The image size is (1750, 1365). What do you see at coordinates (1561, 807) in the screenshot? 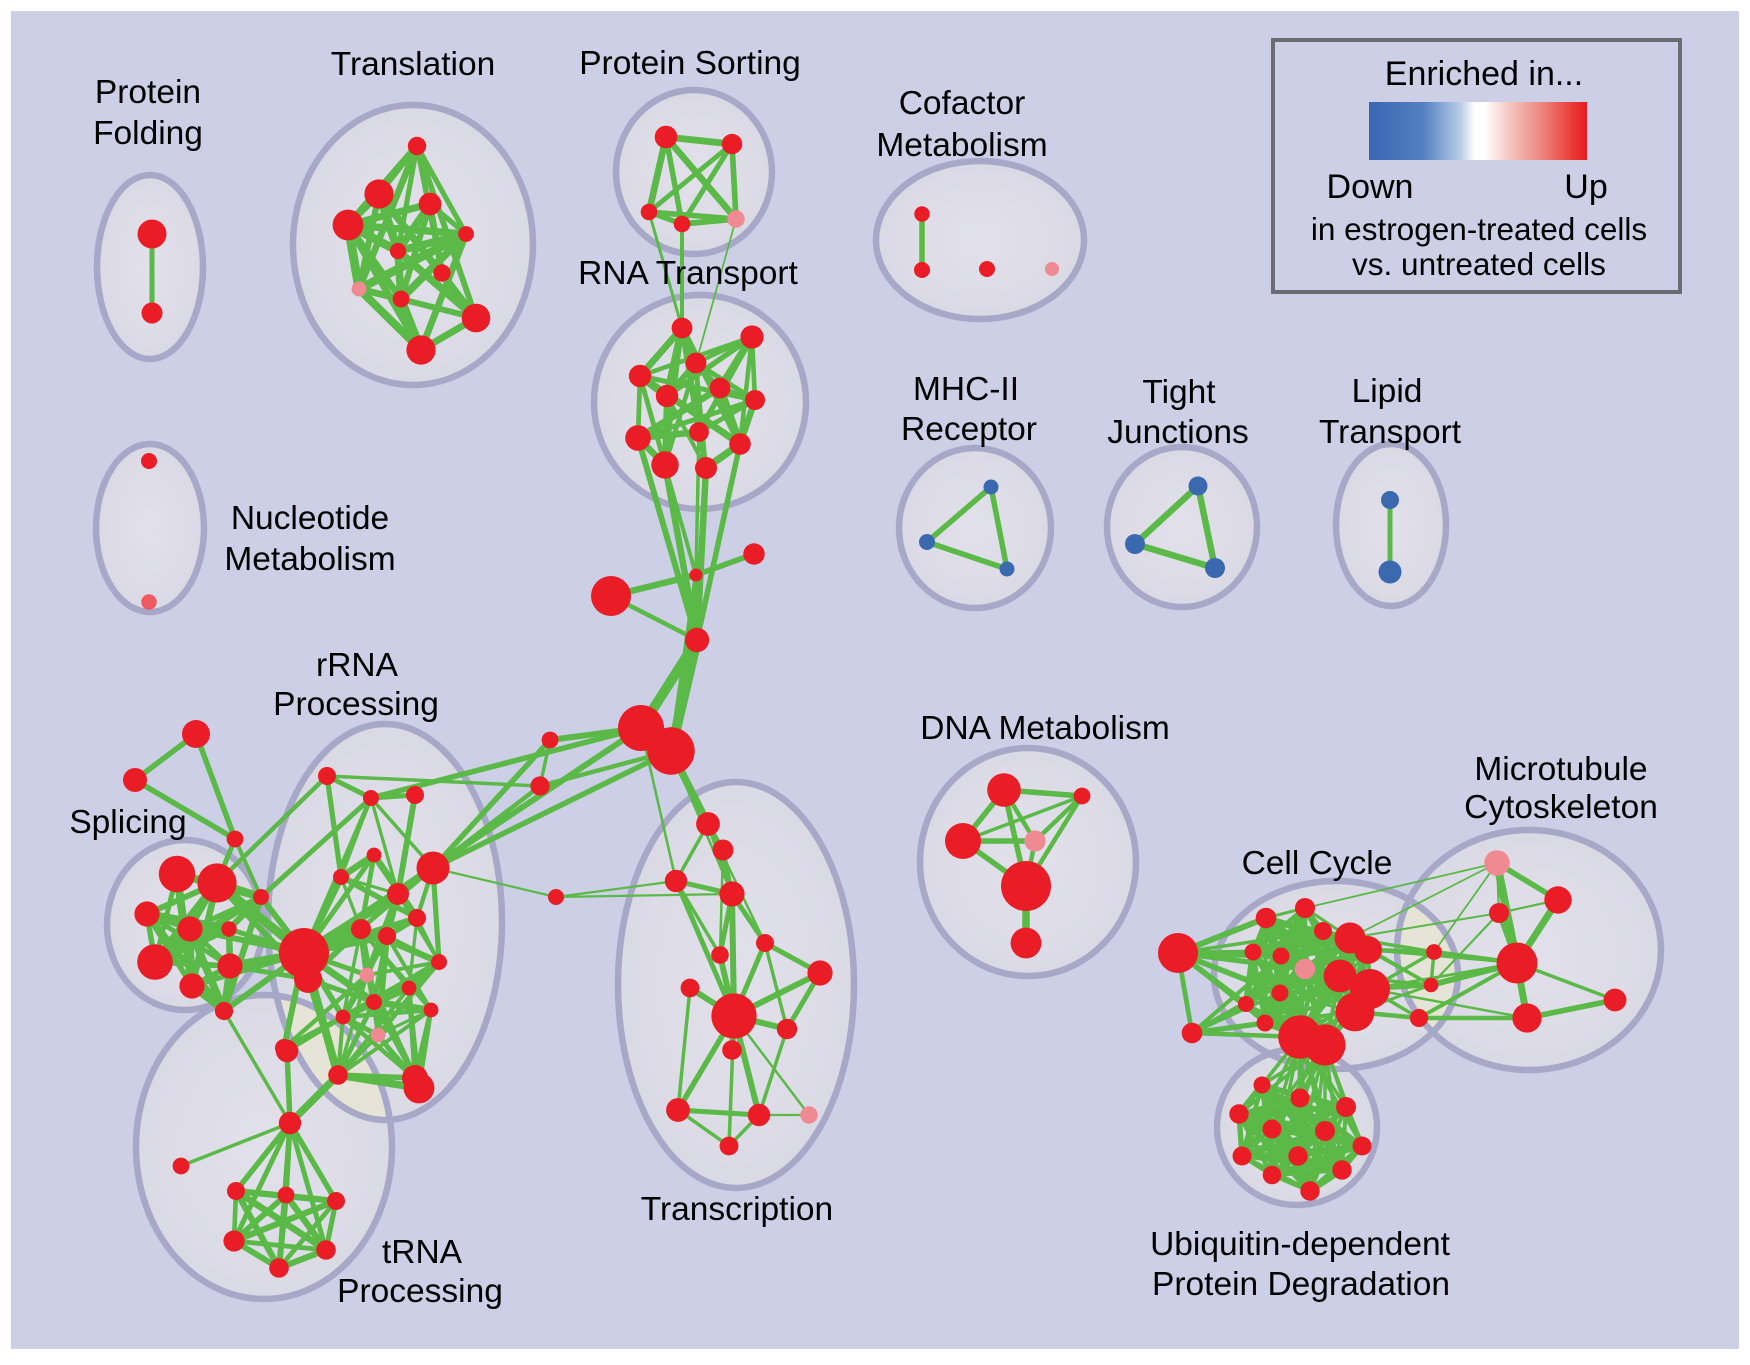
I see `svg-text: Cytoskeleton` at bounding box center [1561, 807].